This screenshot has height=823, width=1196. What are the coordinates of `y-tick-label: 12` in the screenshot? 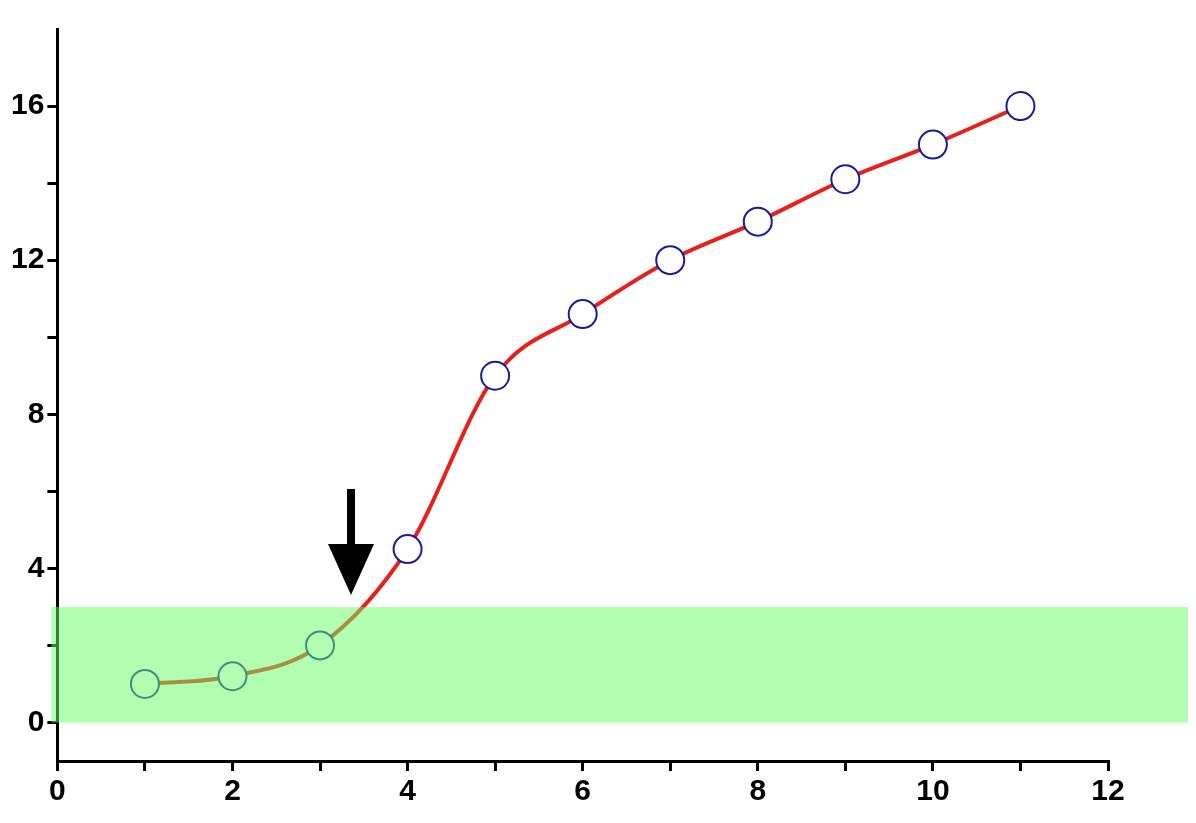 It's located at (27, 258).